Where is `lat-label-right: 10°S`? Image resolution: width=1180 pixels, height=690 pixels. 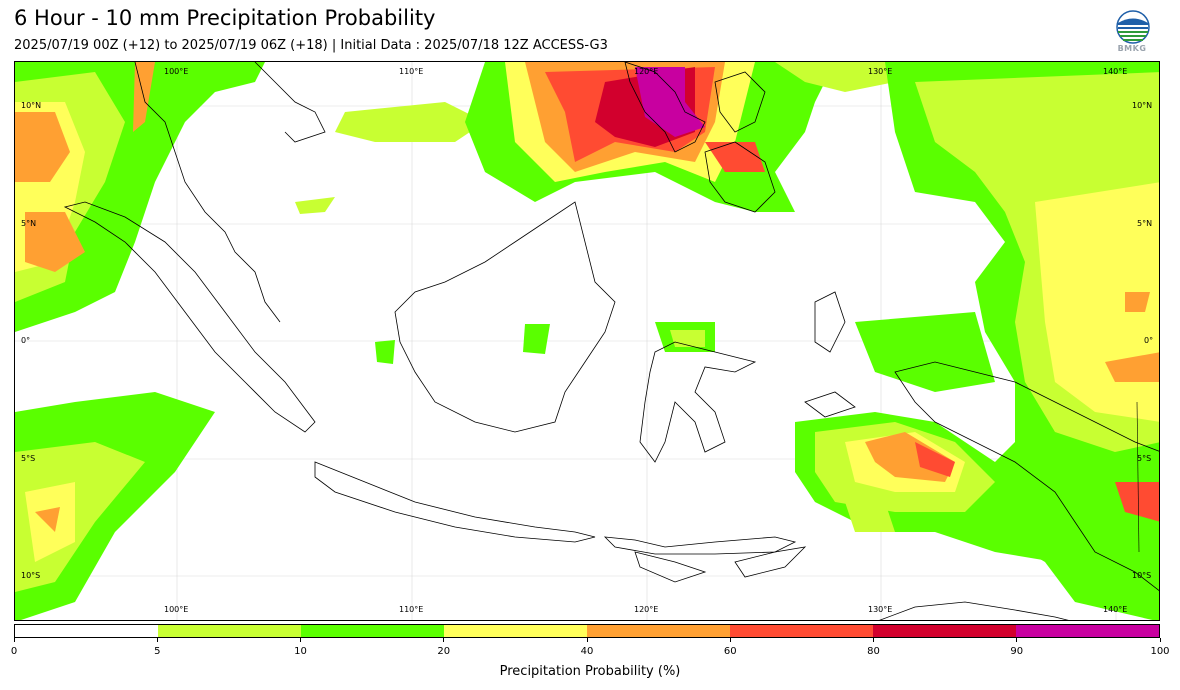
lat-label-right: 10°S is located at coordinates (1142, 575).